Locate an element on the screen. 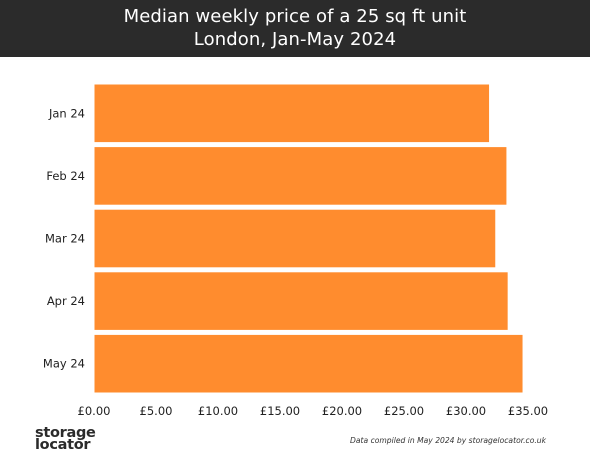 The image size is (590, 467). logo-line-storage: storage is located at coordinates (65, 433).